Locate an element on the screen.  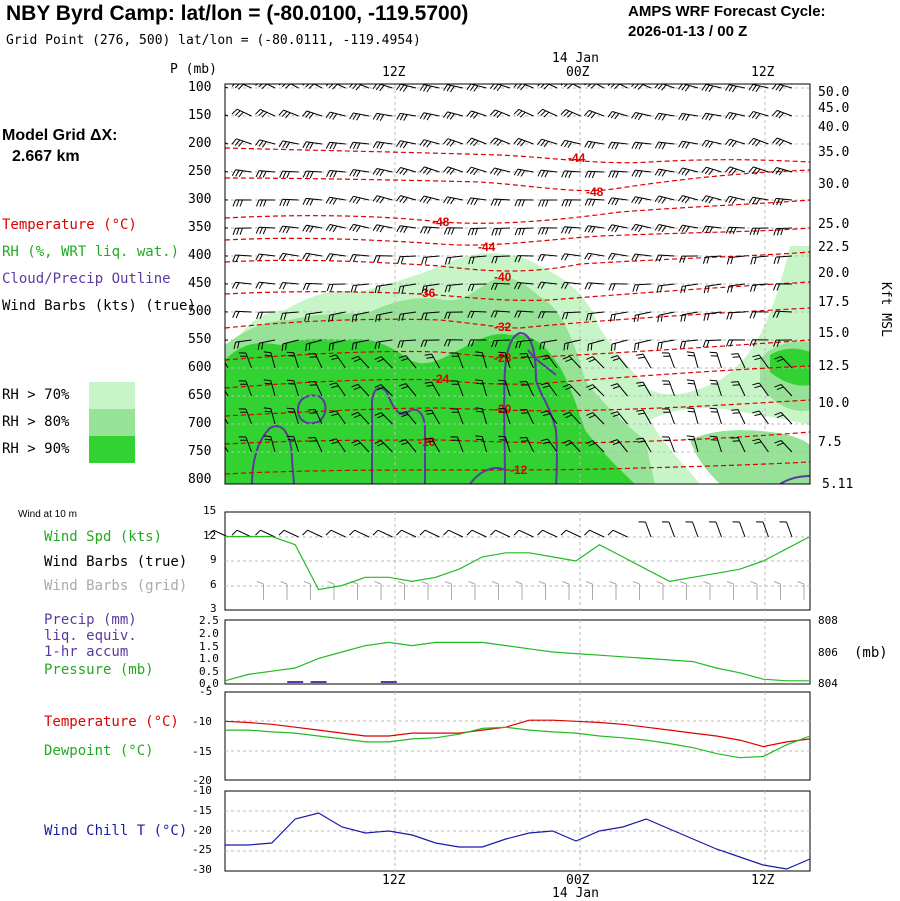
temp-tick-m5: -5 is located at coordinates (206, 691).